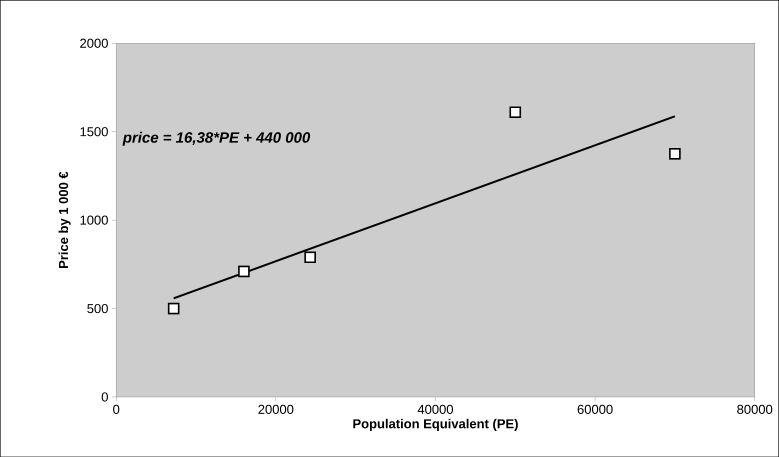 This screenshot has height=457, width=779. I want to click on annotation: price = 16,38*PE + 440 000, so click(216, 139).